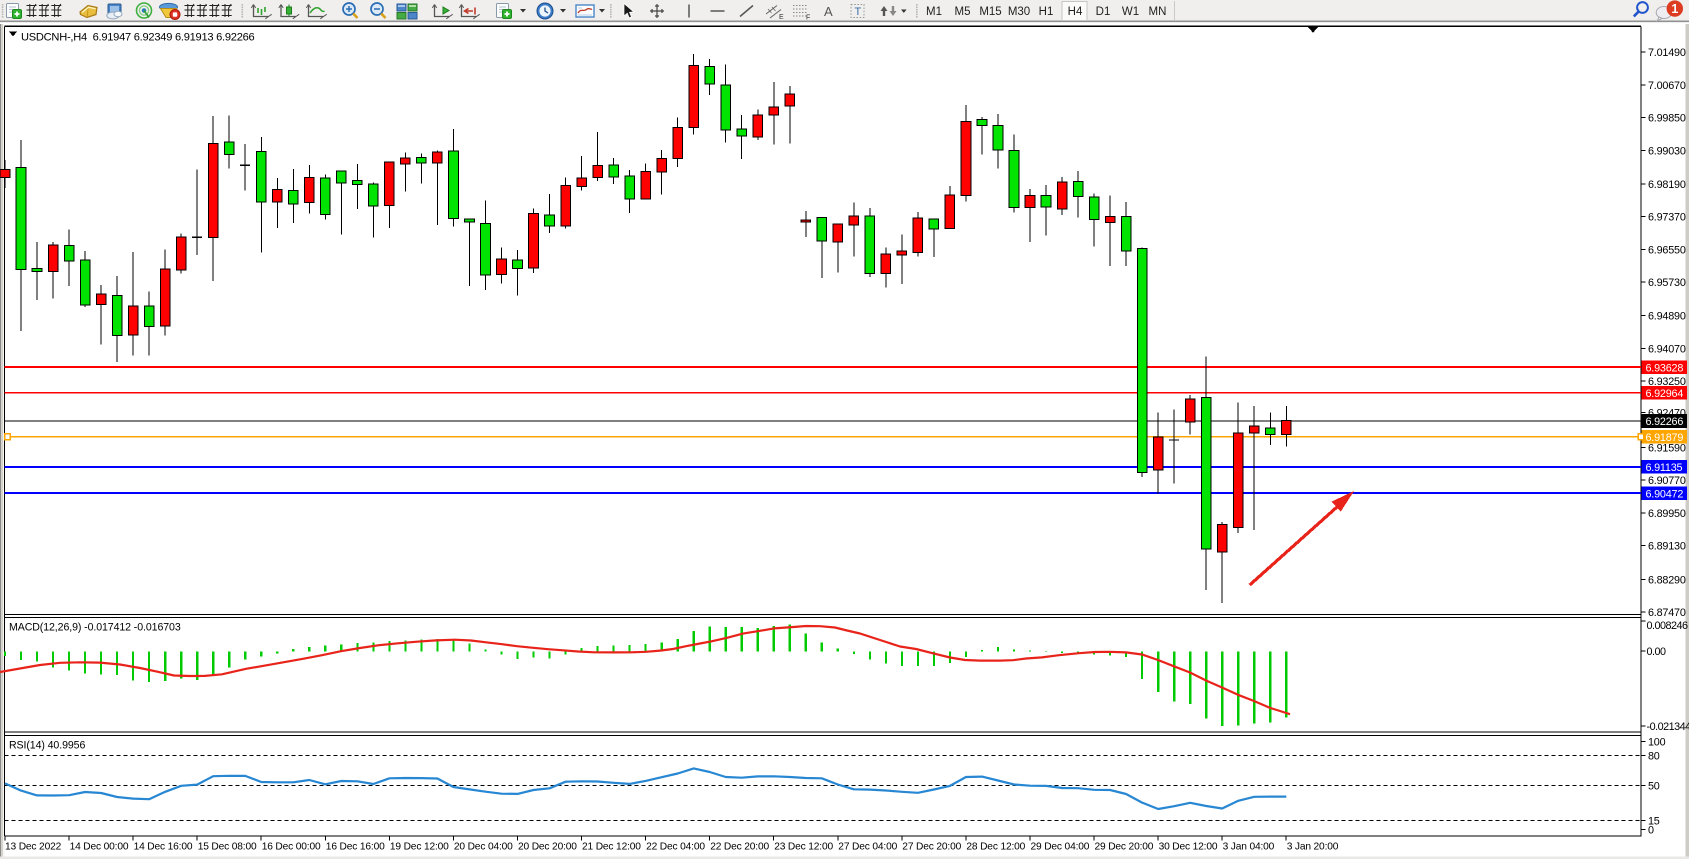 The height and width of the screenshot is (859, 1689). What do you see at coordinates (1313, 847) in the screenshot?
I see `svg-text: 3 Jan 20:00` at bounding box center [1313, 847].